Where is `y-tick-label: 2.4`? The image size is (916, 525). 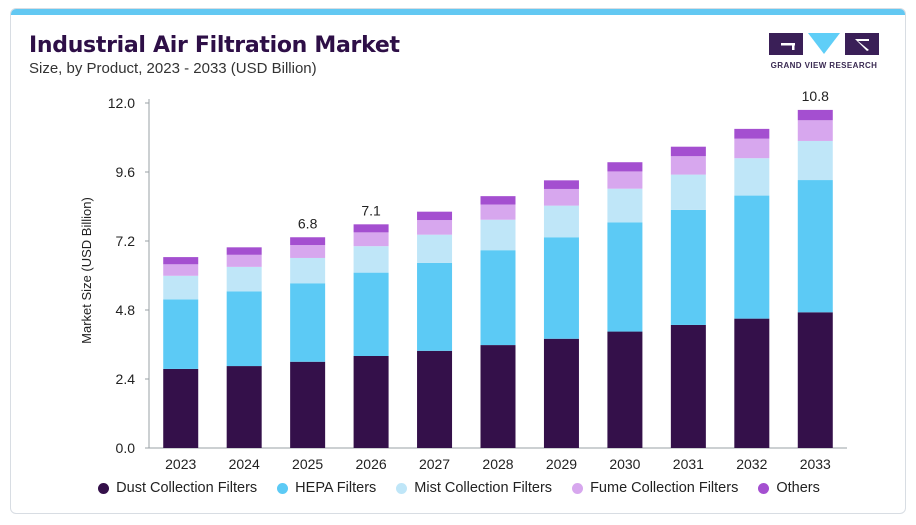
y-tick-label: 2.4 is located at coordinates (126, 379).